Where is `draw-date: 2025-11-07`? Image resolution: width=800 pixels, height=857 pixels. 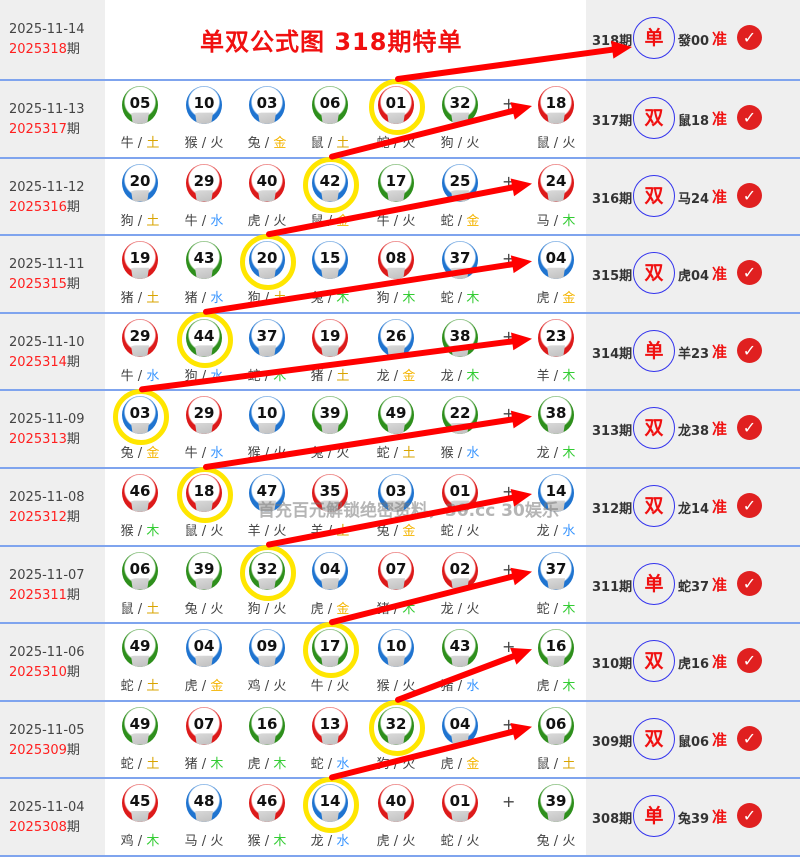
draw-date: 2025-11-07 is located at coordinates (47, 575).